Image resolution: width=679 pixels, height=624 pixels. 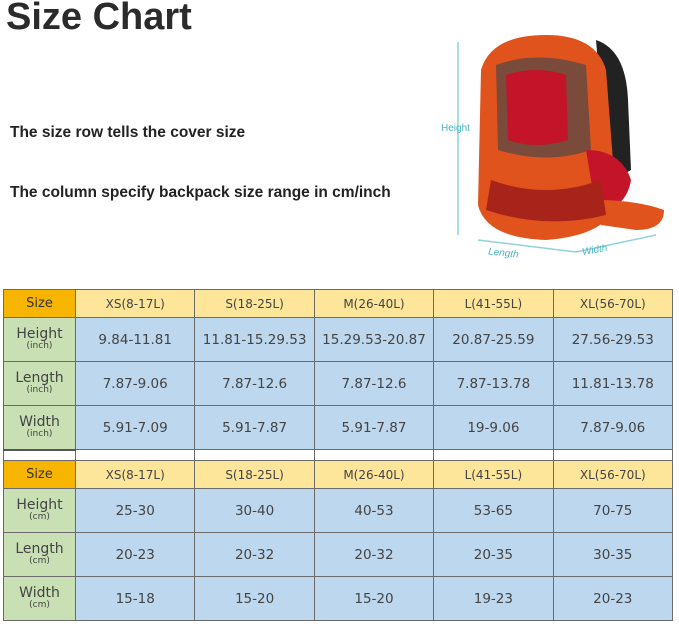 I want to click on table-cell: 5.91-7.09, so click(x=135, y=427).